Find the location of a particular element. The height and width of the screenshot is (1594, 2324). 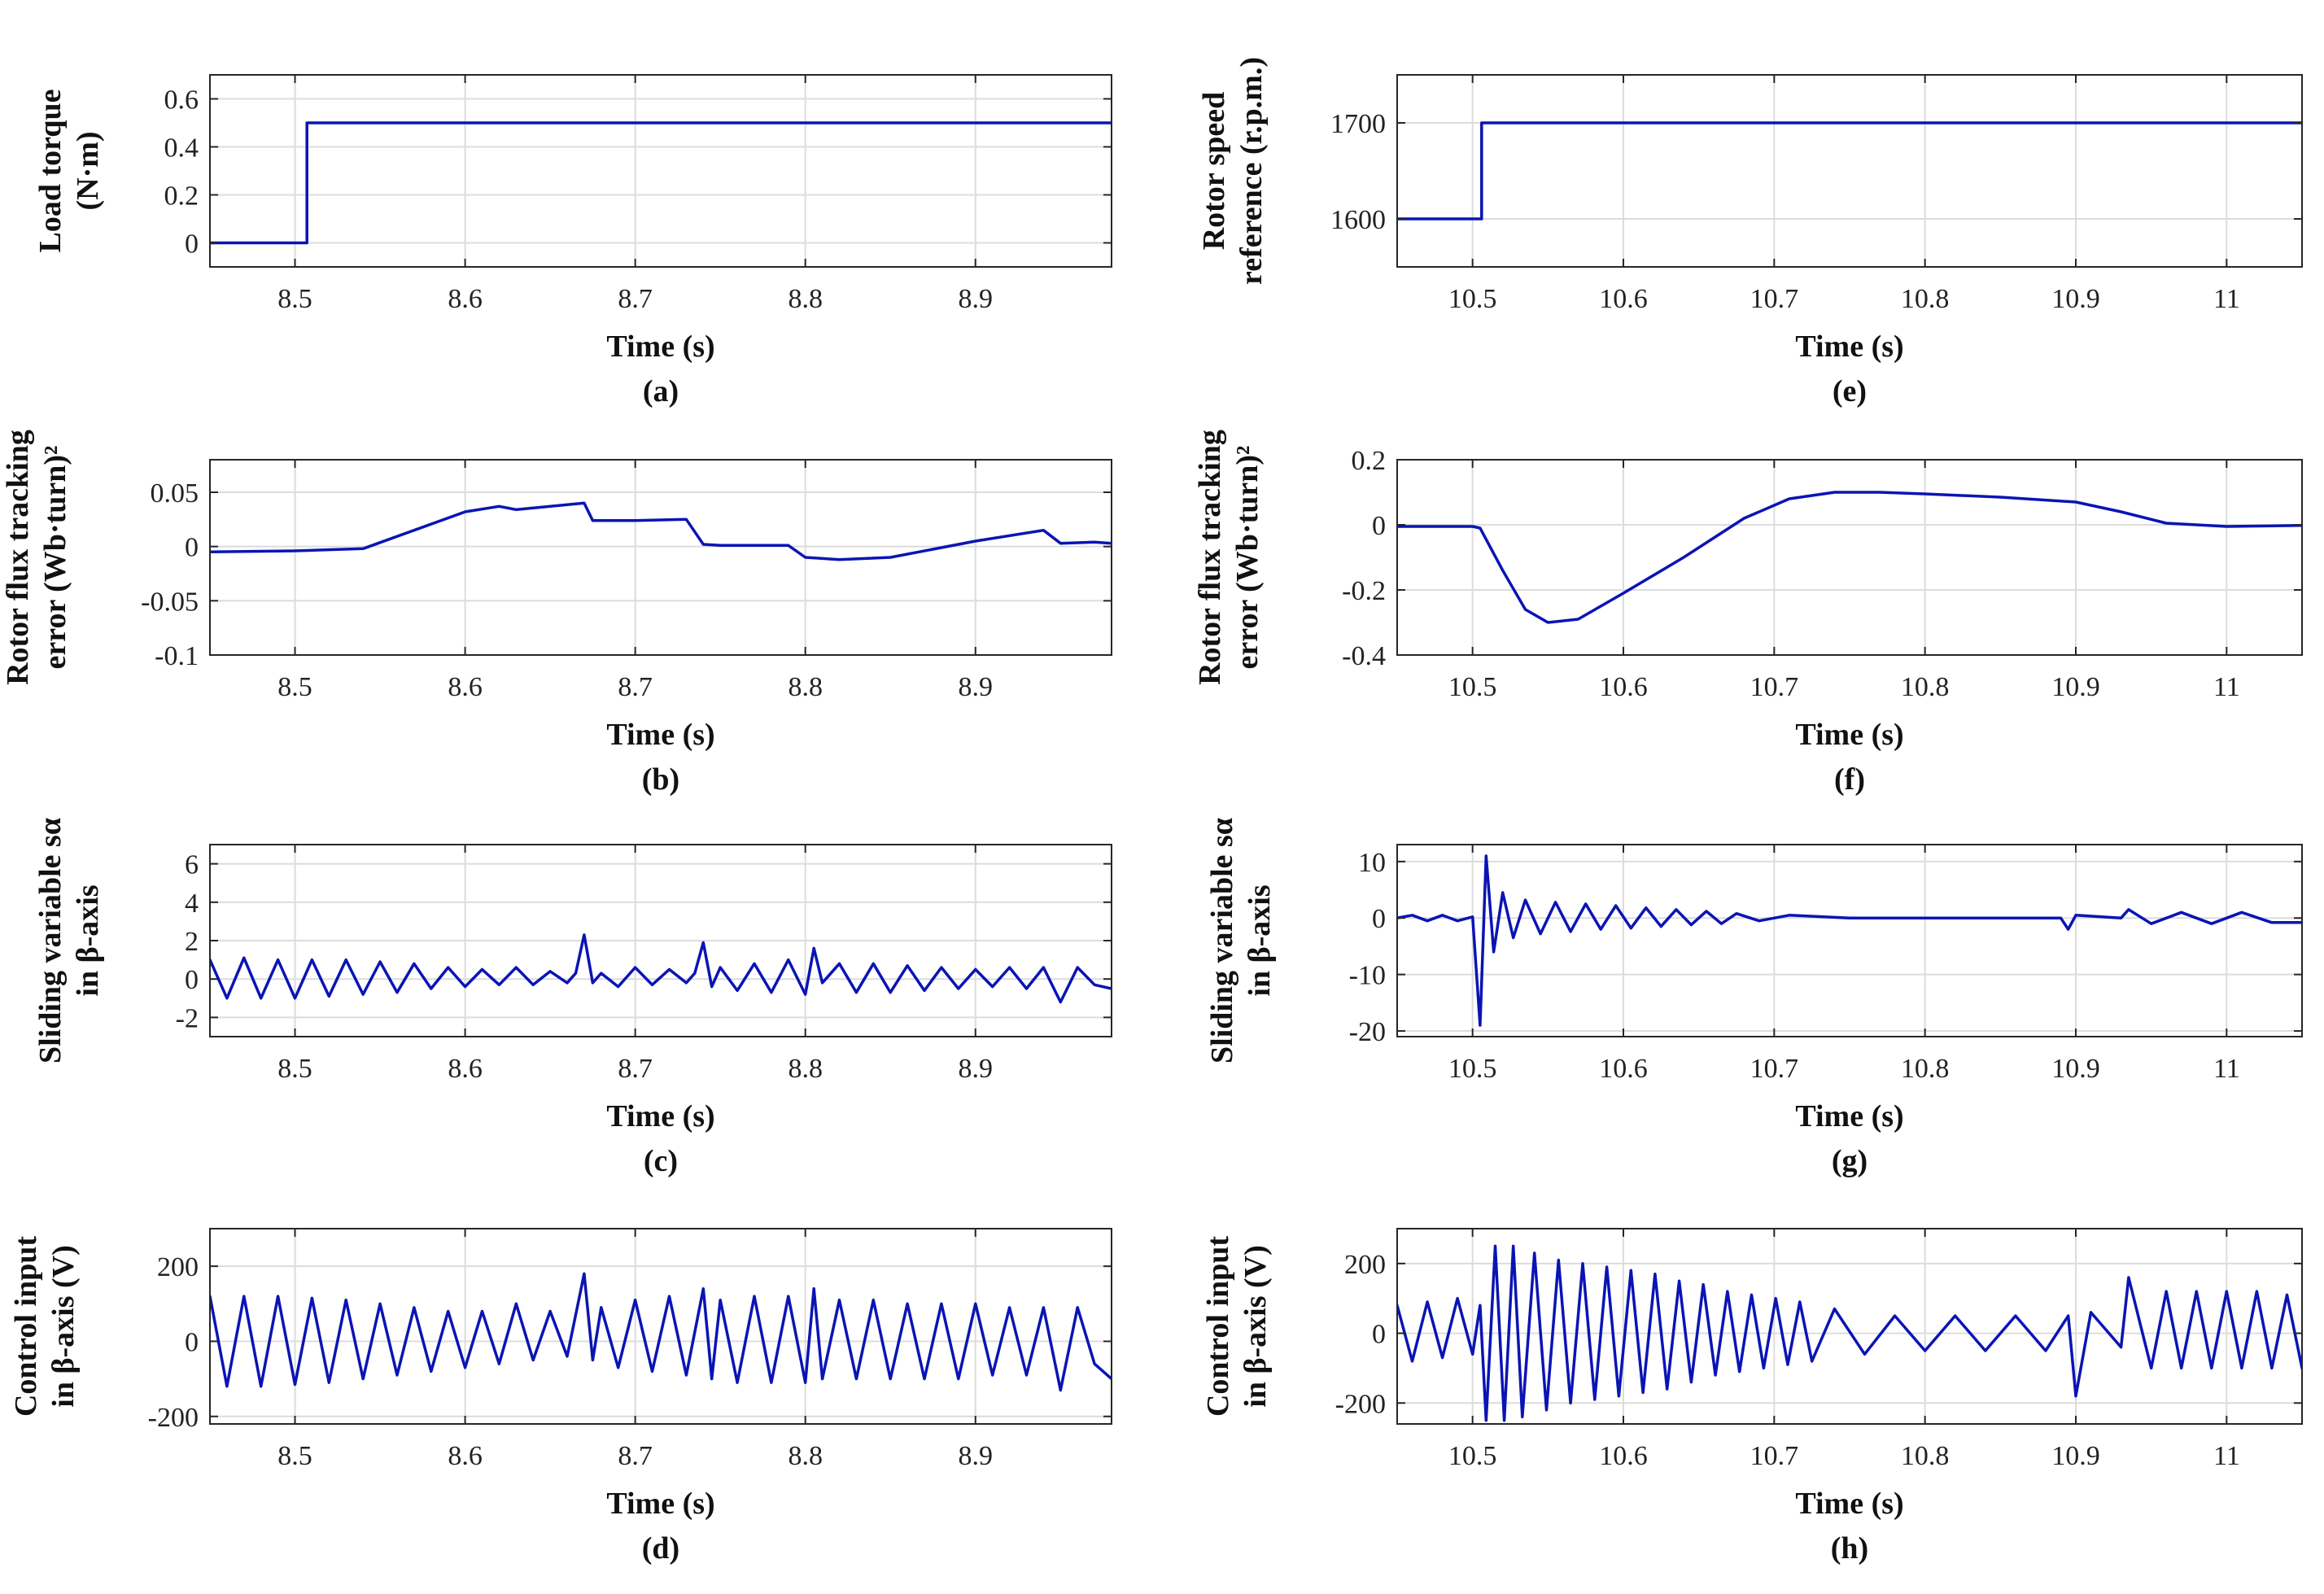

y-tick-label: 0.6 is located at coordinates (181, 101).